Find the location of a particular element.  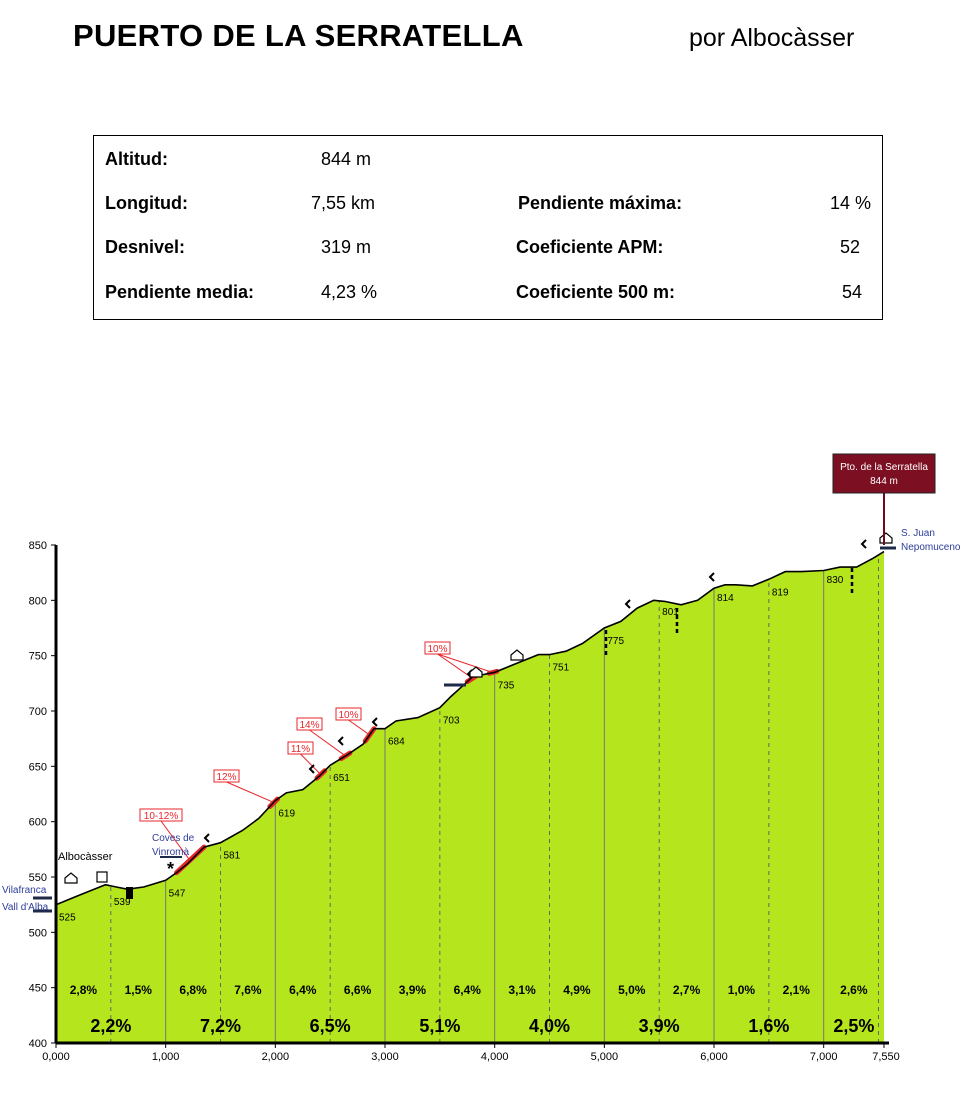

segment-gradient-label: 6,8% is located at coordinates (193, 990).